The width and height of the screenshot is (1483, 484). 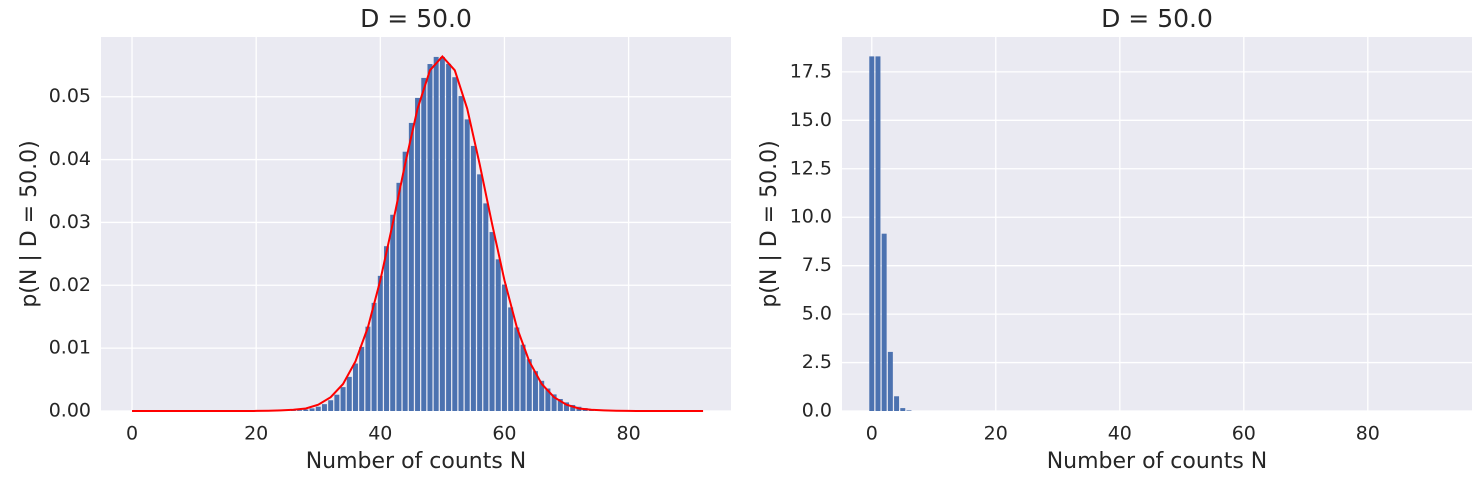 What do you see at coordinates (70, 411) in the screenshot?
I see `y-tick-label: 0.00` at bounding box center [70, 411].